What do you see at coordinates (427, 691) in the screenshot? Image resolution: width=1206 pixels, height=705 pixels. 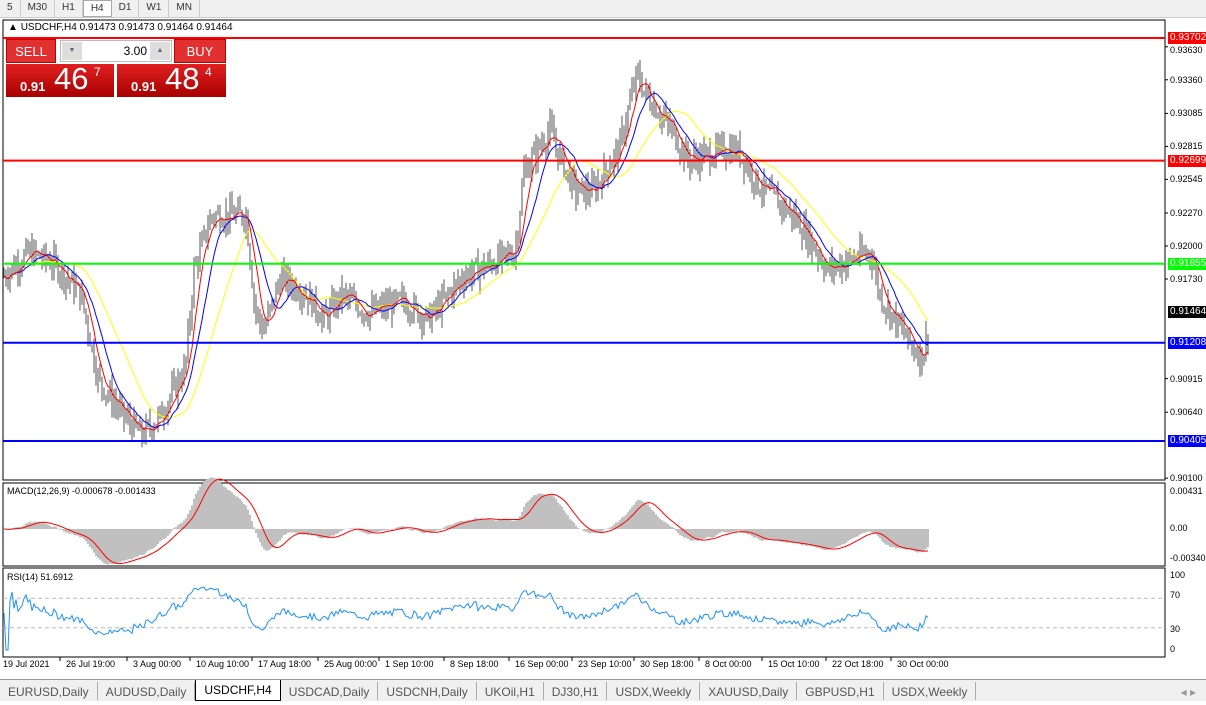 I see `chart-tab: USDCNH,Daily` at bounding box center [427, 691].